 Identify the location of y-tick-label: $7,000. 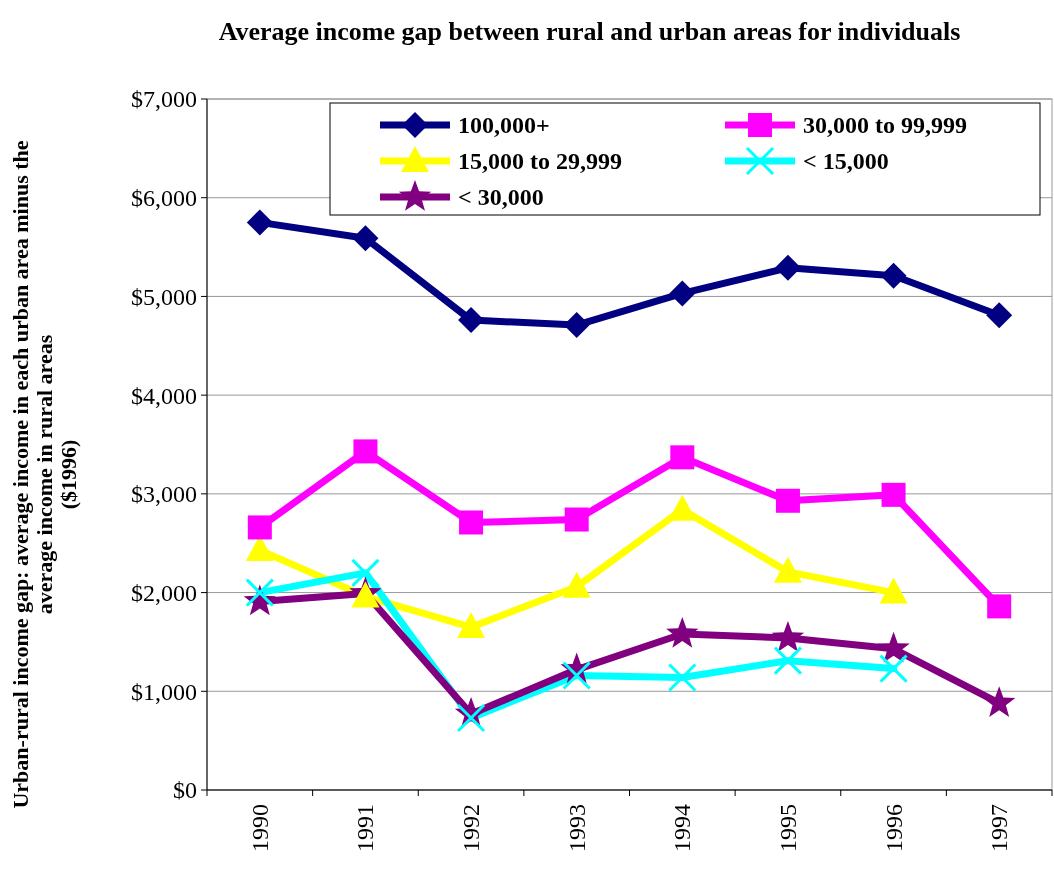
(164, 99).